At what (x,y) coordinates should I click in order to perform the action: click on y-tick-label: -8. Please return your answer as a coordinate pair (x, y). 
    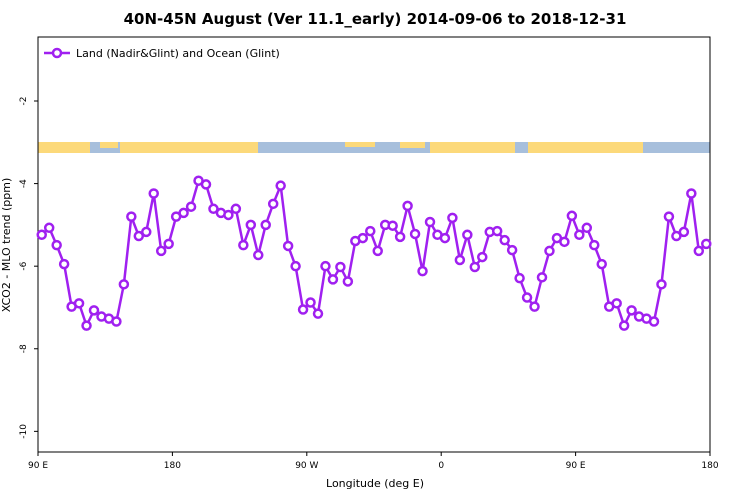
    Looking at the image, I should click on (24, 348).